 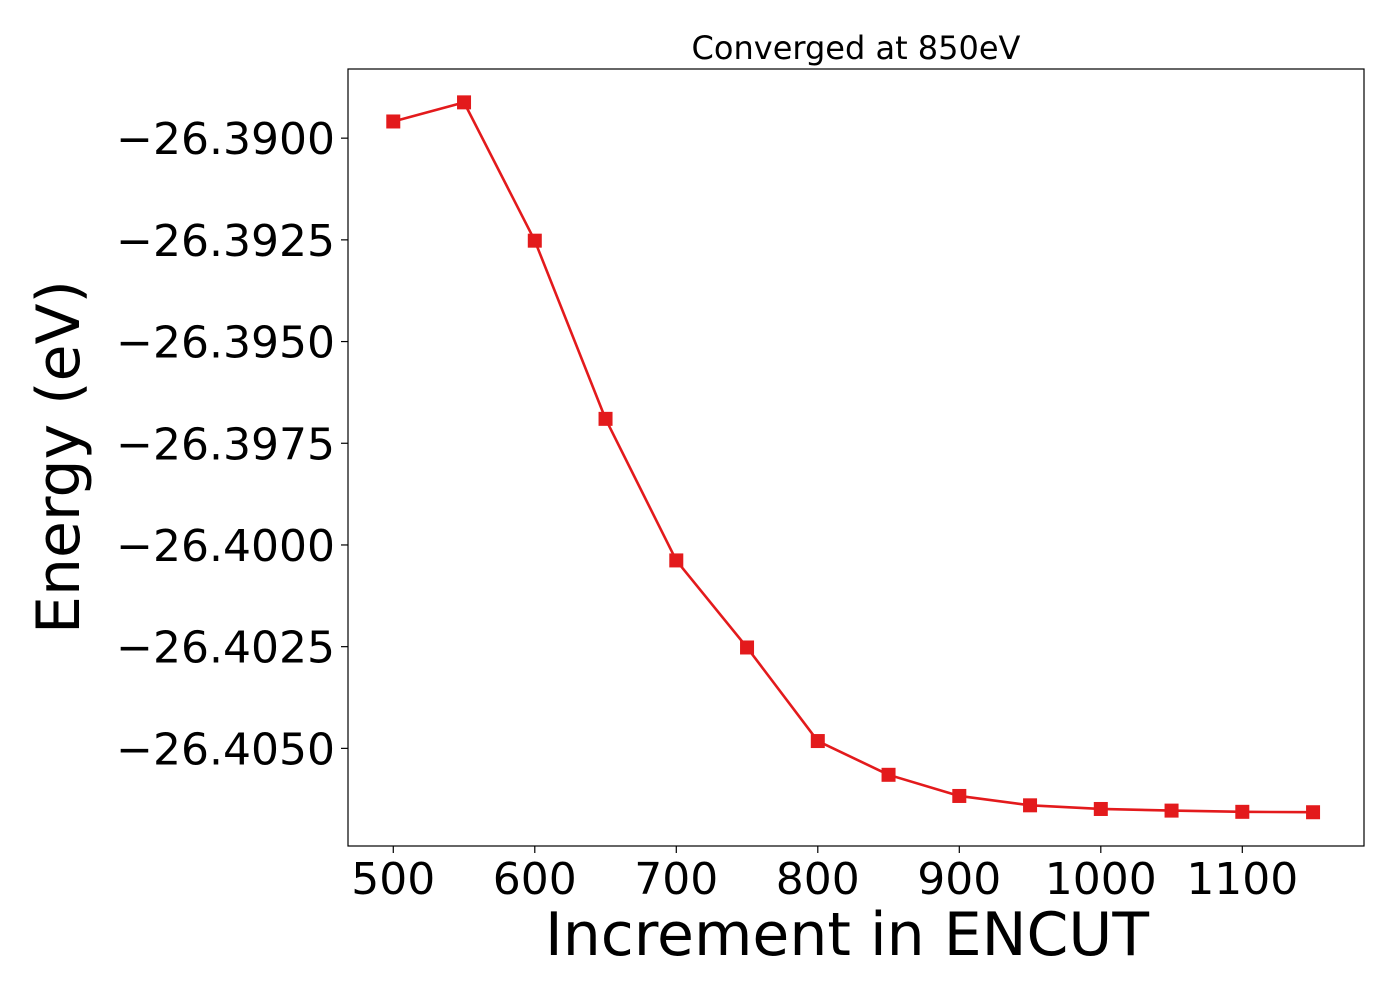 What do you see at coordinates (225, 546) in the screenshot?
I see `y-tick-label: −26.4000` at bounding box center [225, 546].